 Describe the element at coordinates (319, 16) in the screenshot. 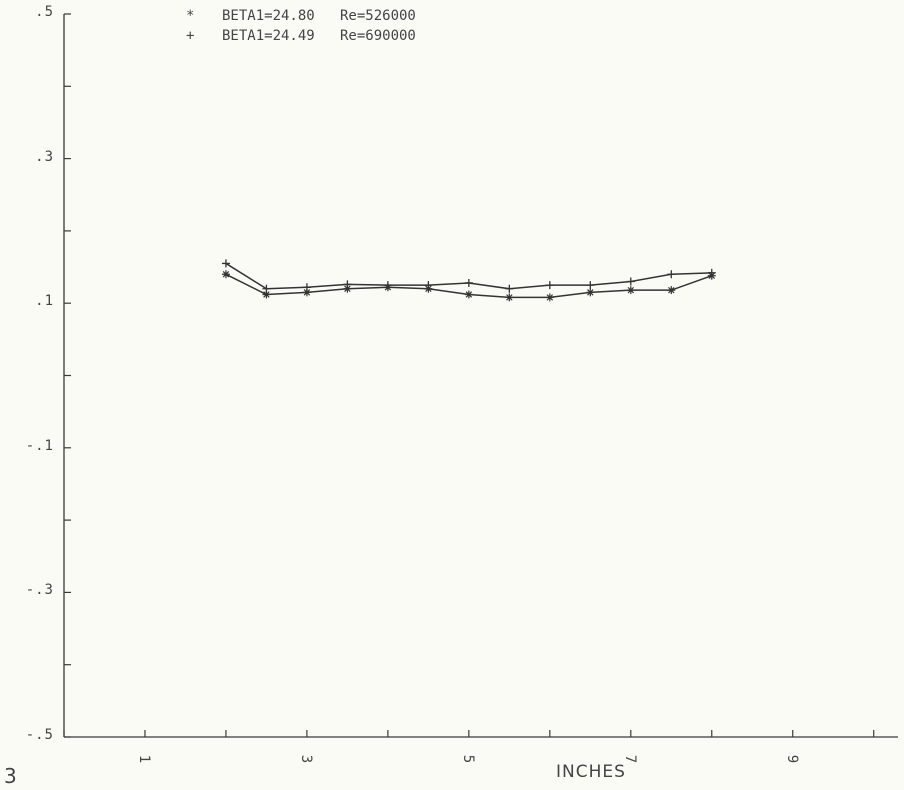

I see `legend-entry: BETA1=24.80 Re=526000` at that location.